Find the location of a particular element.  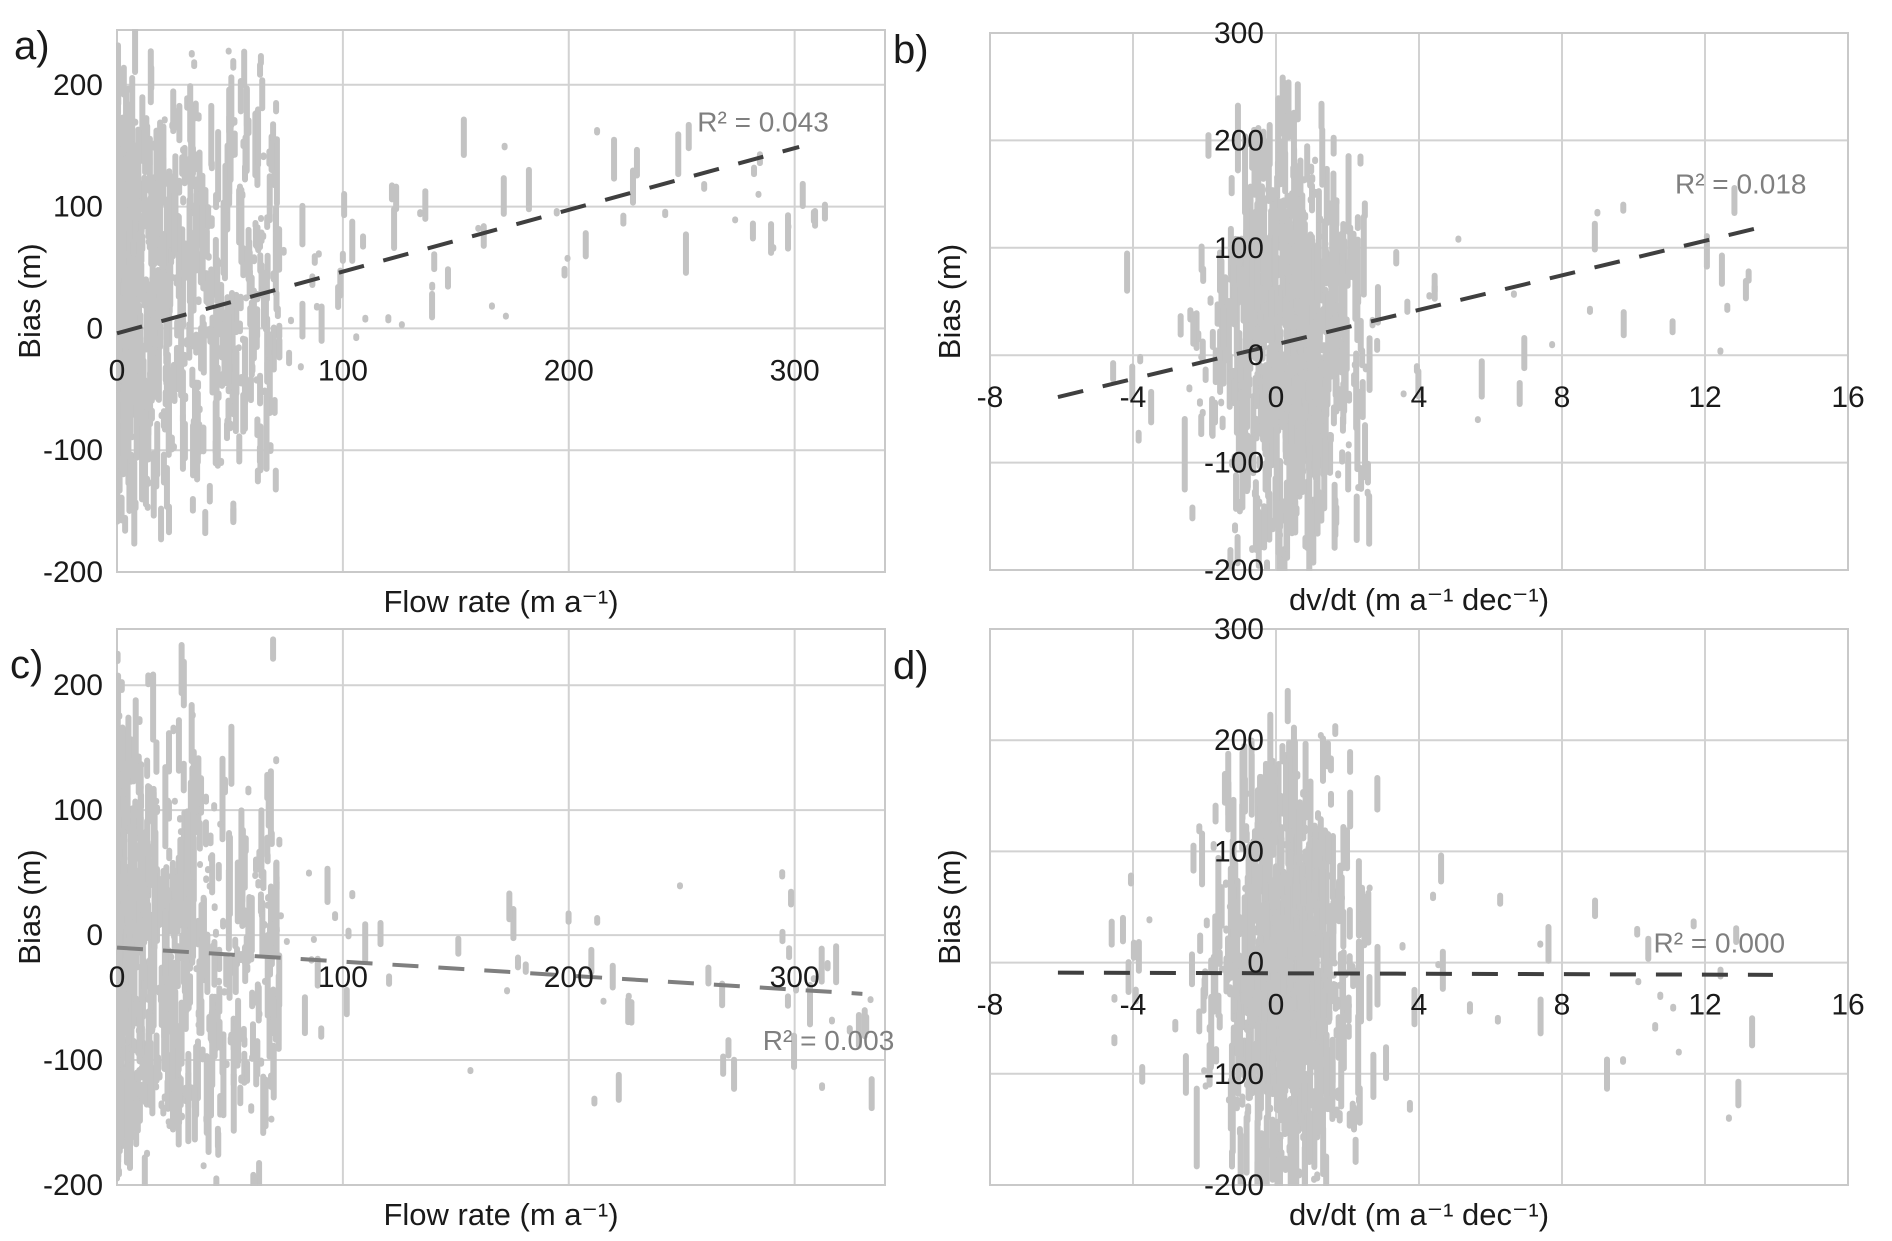

tick-label-y: -100 is located at coordinates (73, 450).